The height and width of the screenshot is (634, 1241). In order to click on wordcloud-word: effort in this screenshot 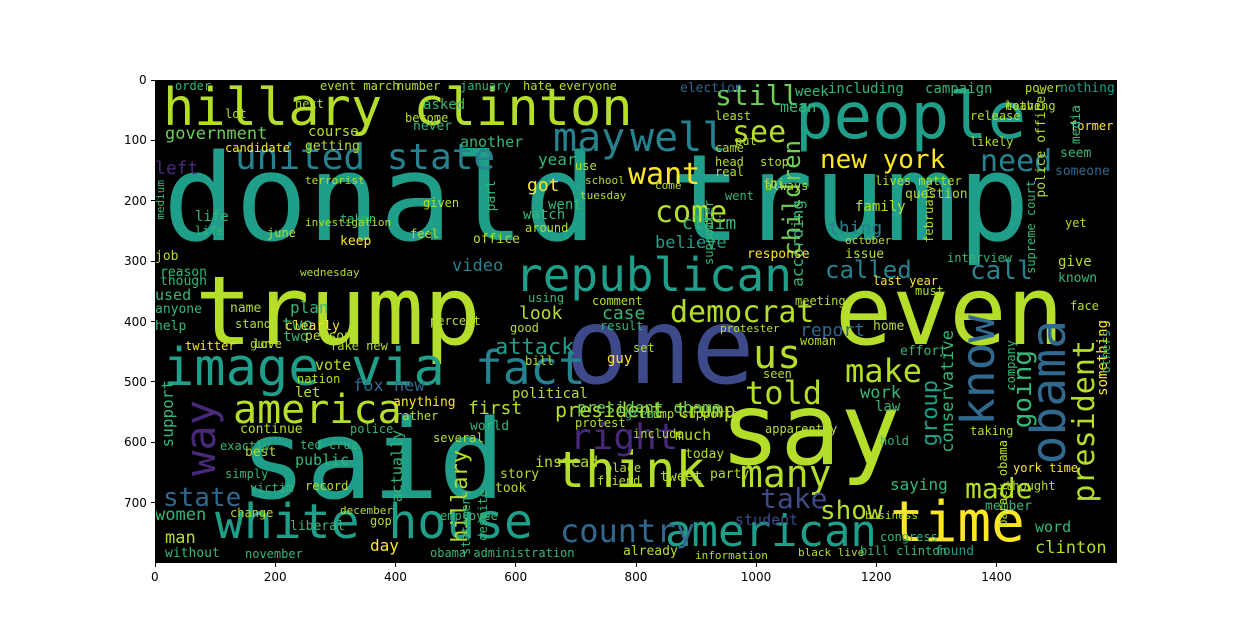, I will do `click(923, 351)`.